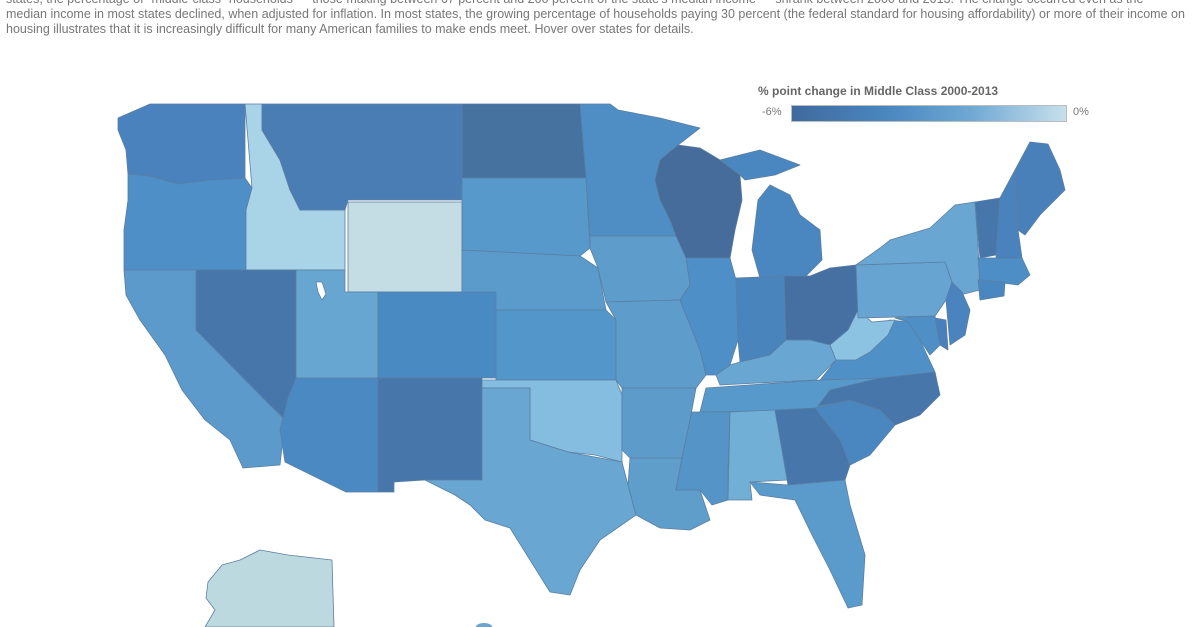 The height and width of the screenshot is (627, 1200). What do you see at coordinates (188, 222) in the screenshot?
I see `state-oregon` at bounding box center [188, 222].